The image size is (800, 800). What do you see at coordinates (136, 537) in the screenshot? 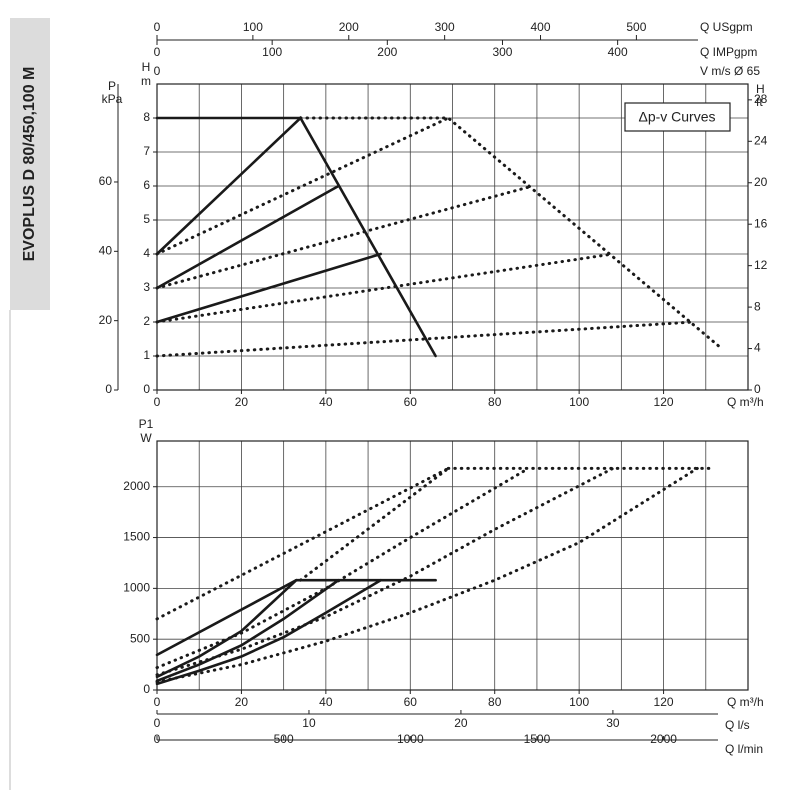
I see `y-tick-label: 1500` at bounding box center [136, 537].